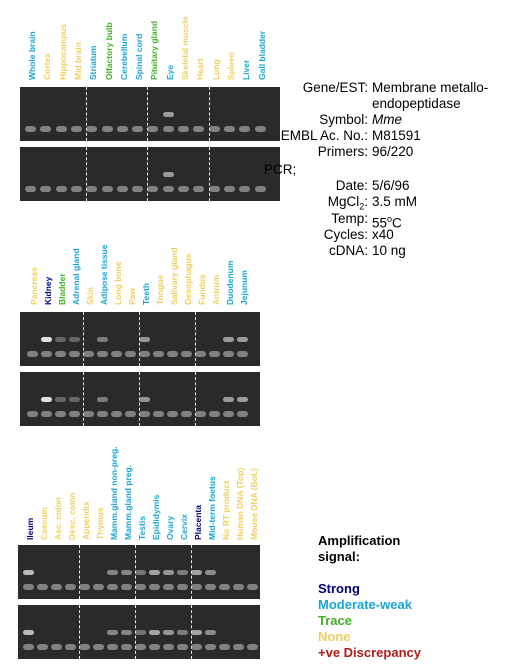 The width and height of the screenshot is (505, 670). I want to click on lane-label: Placenta, so click(198, 522).